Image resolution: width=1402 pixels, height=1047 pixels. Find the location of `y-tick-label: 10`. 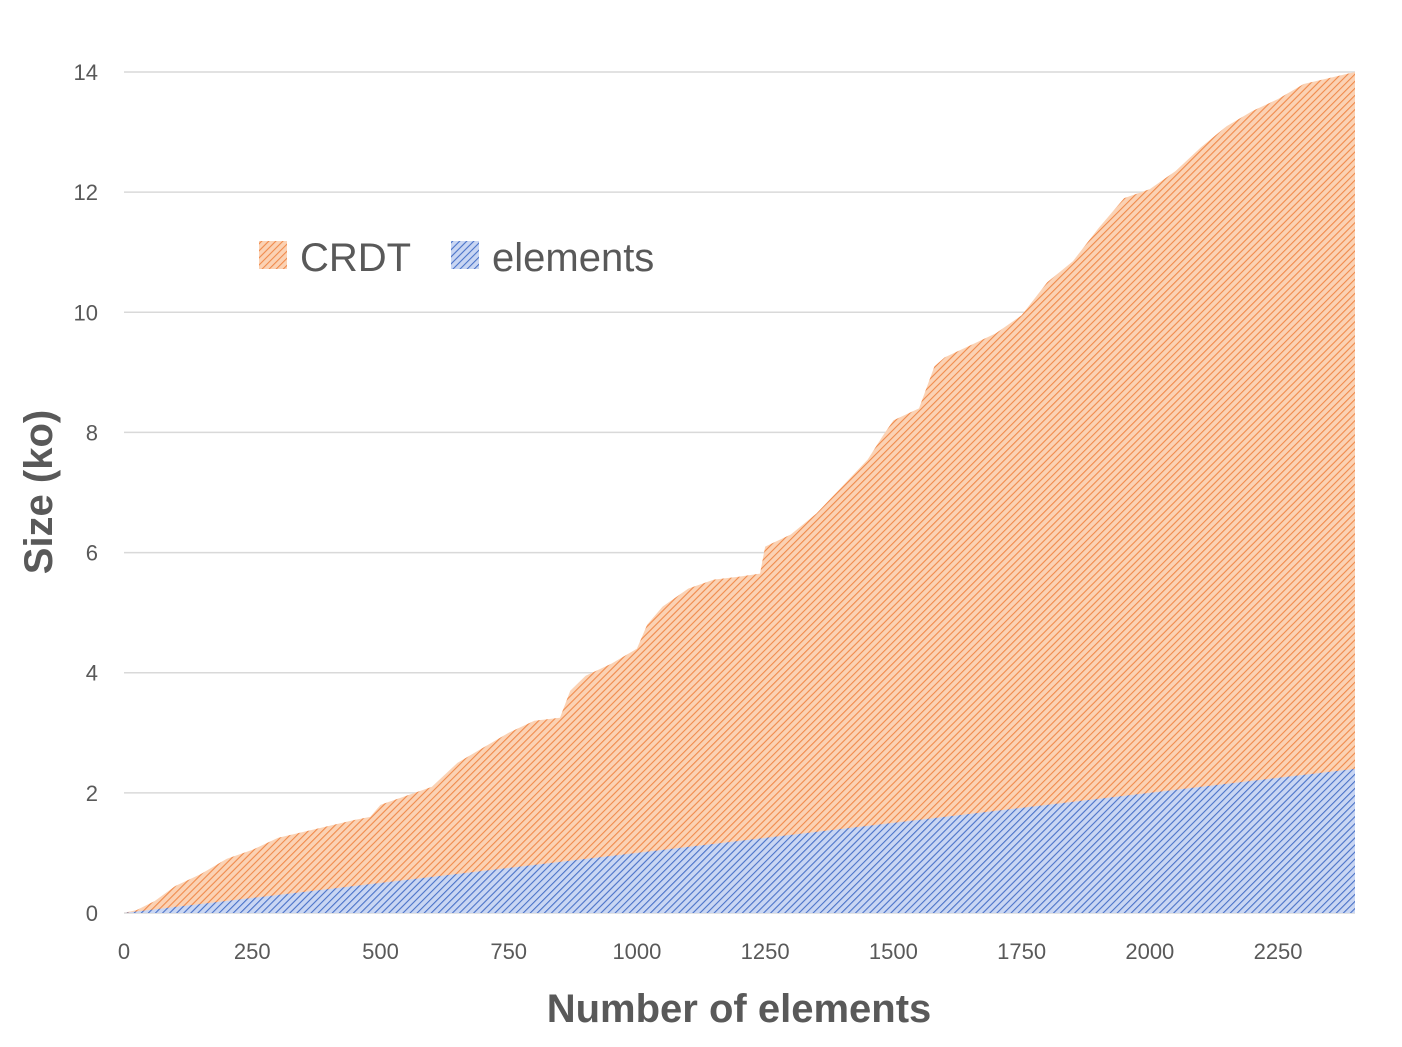

y-tick-label: 10 is located at coordinates (86, 312).